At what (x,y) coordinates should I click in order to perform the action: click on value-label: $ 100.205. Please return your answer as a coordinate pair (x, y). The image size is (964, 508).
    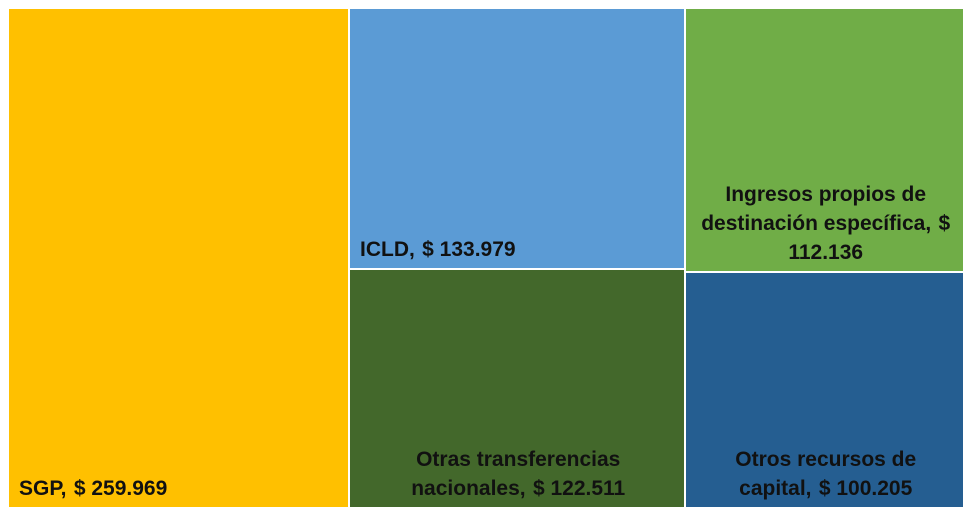
    Looking at the image, I should click on (865, 488).